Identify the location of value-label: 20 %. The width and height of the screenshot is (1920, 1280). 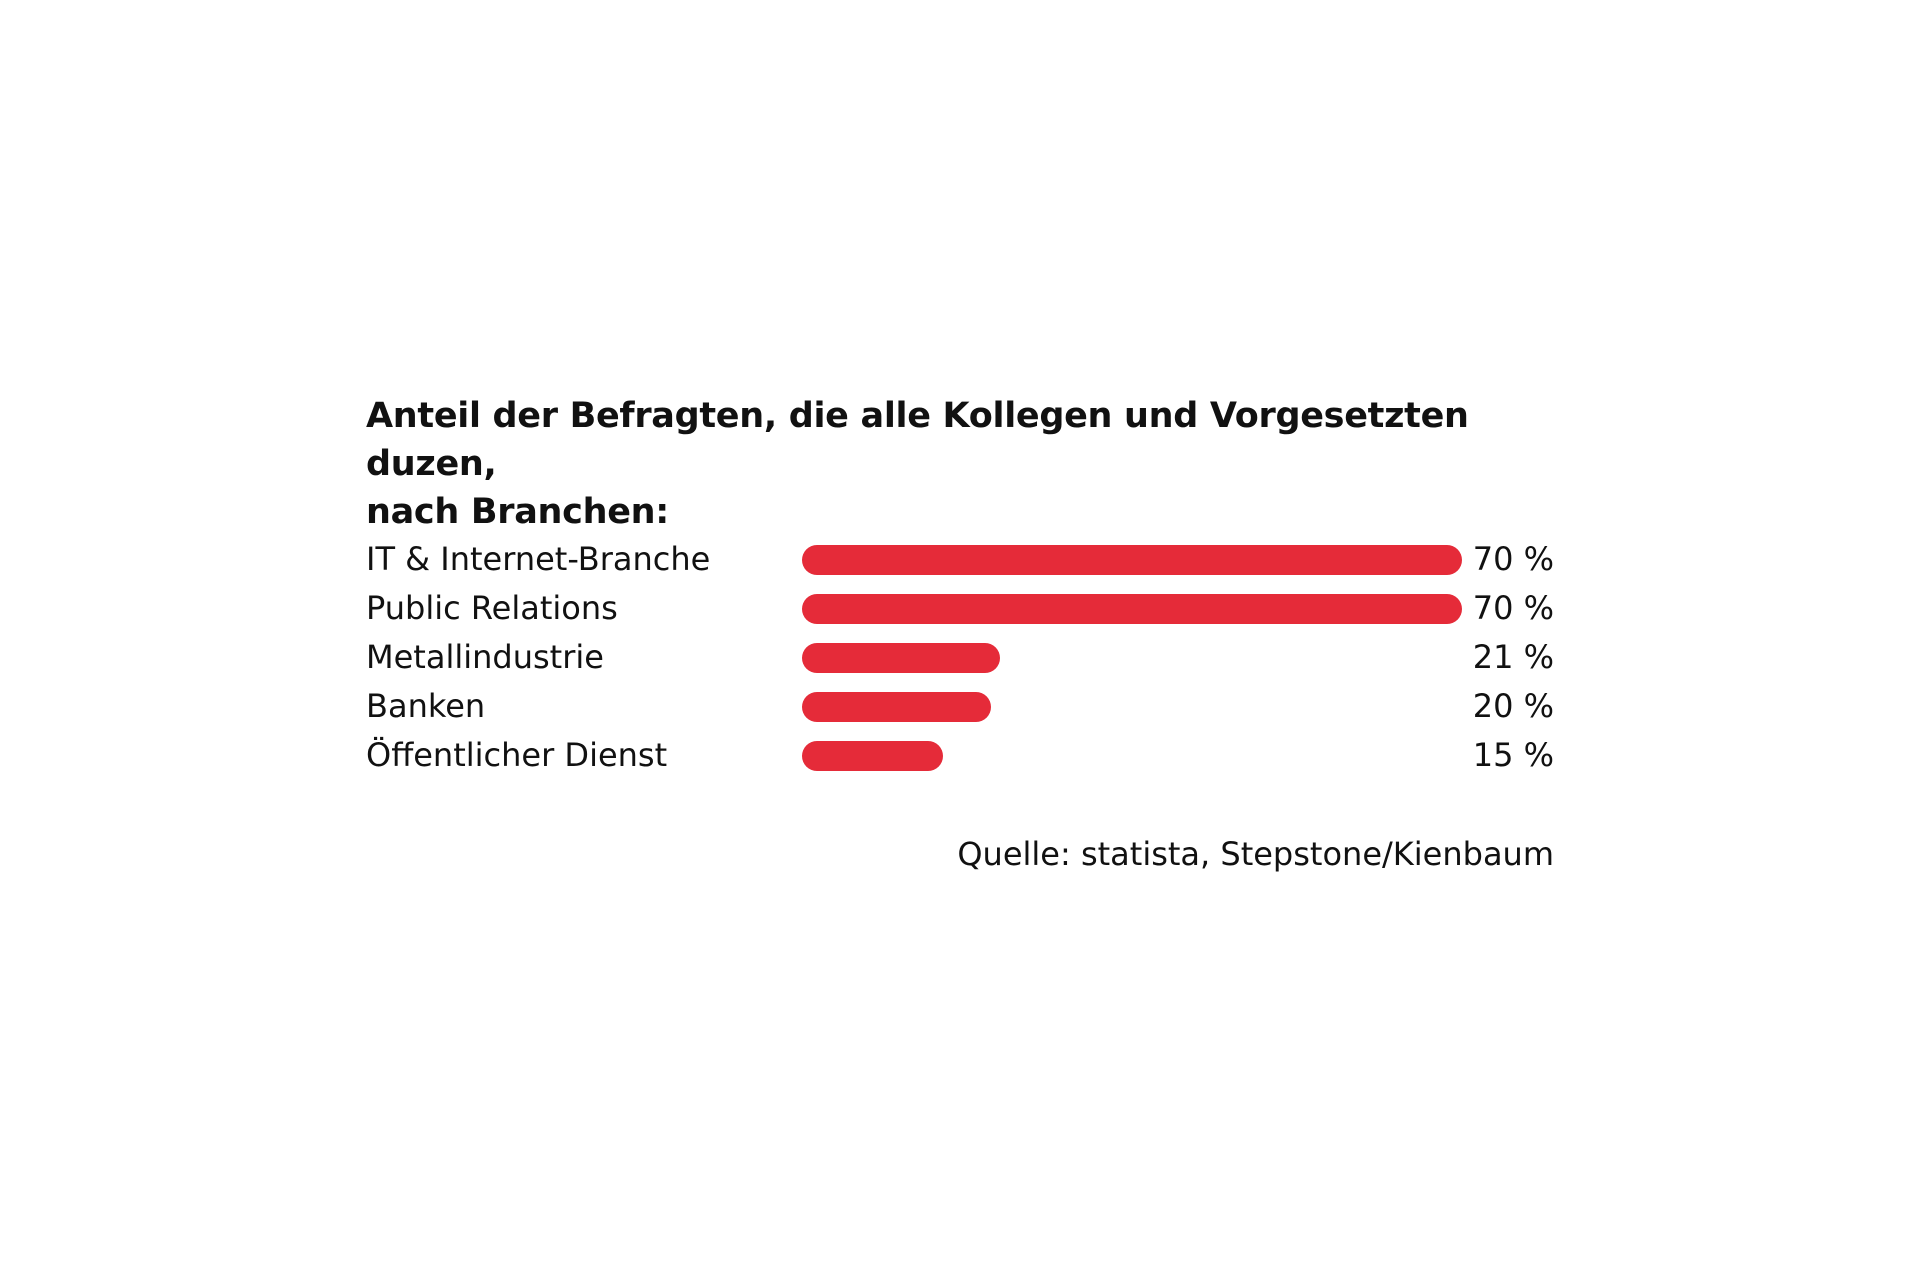
(1513, 706).